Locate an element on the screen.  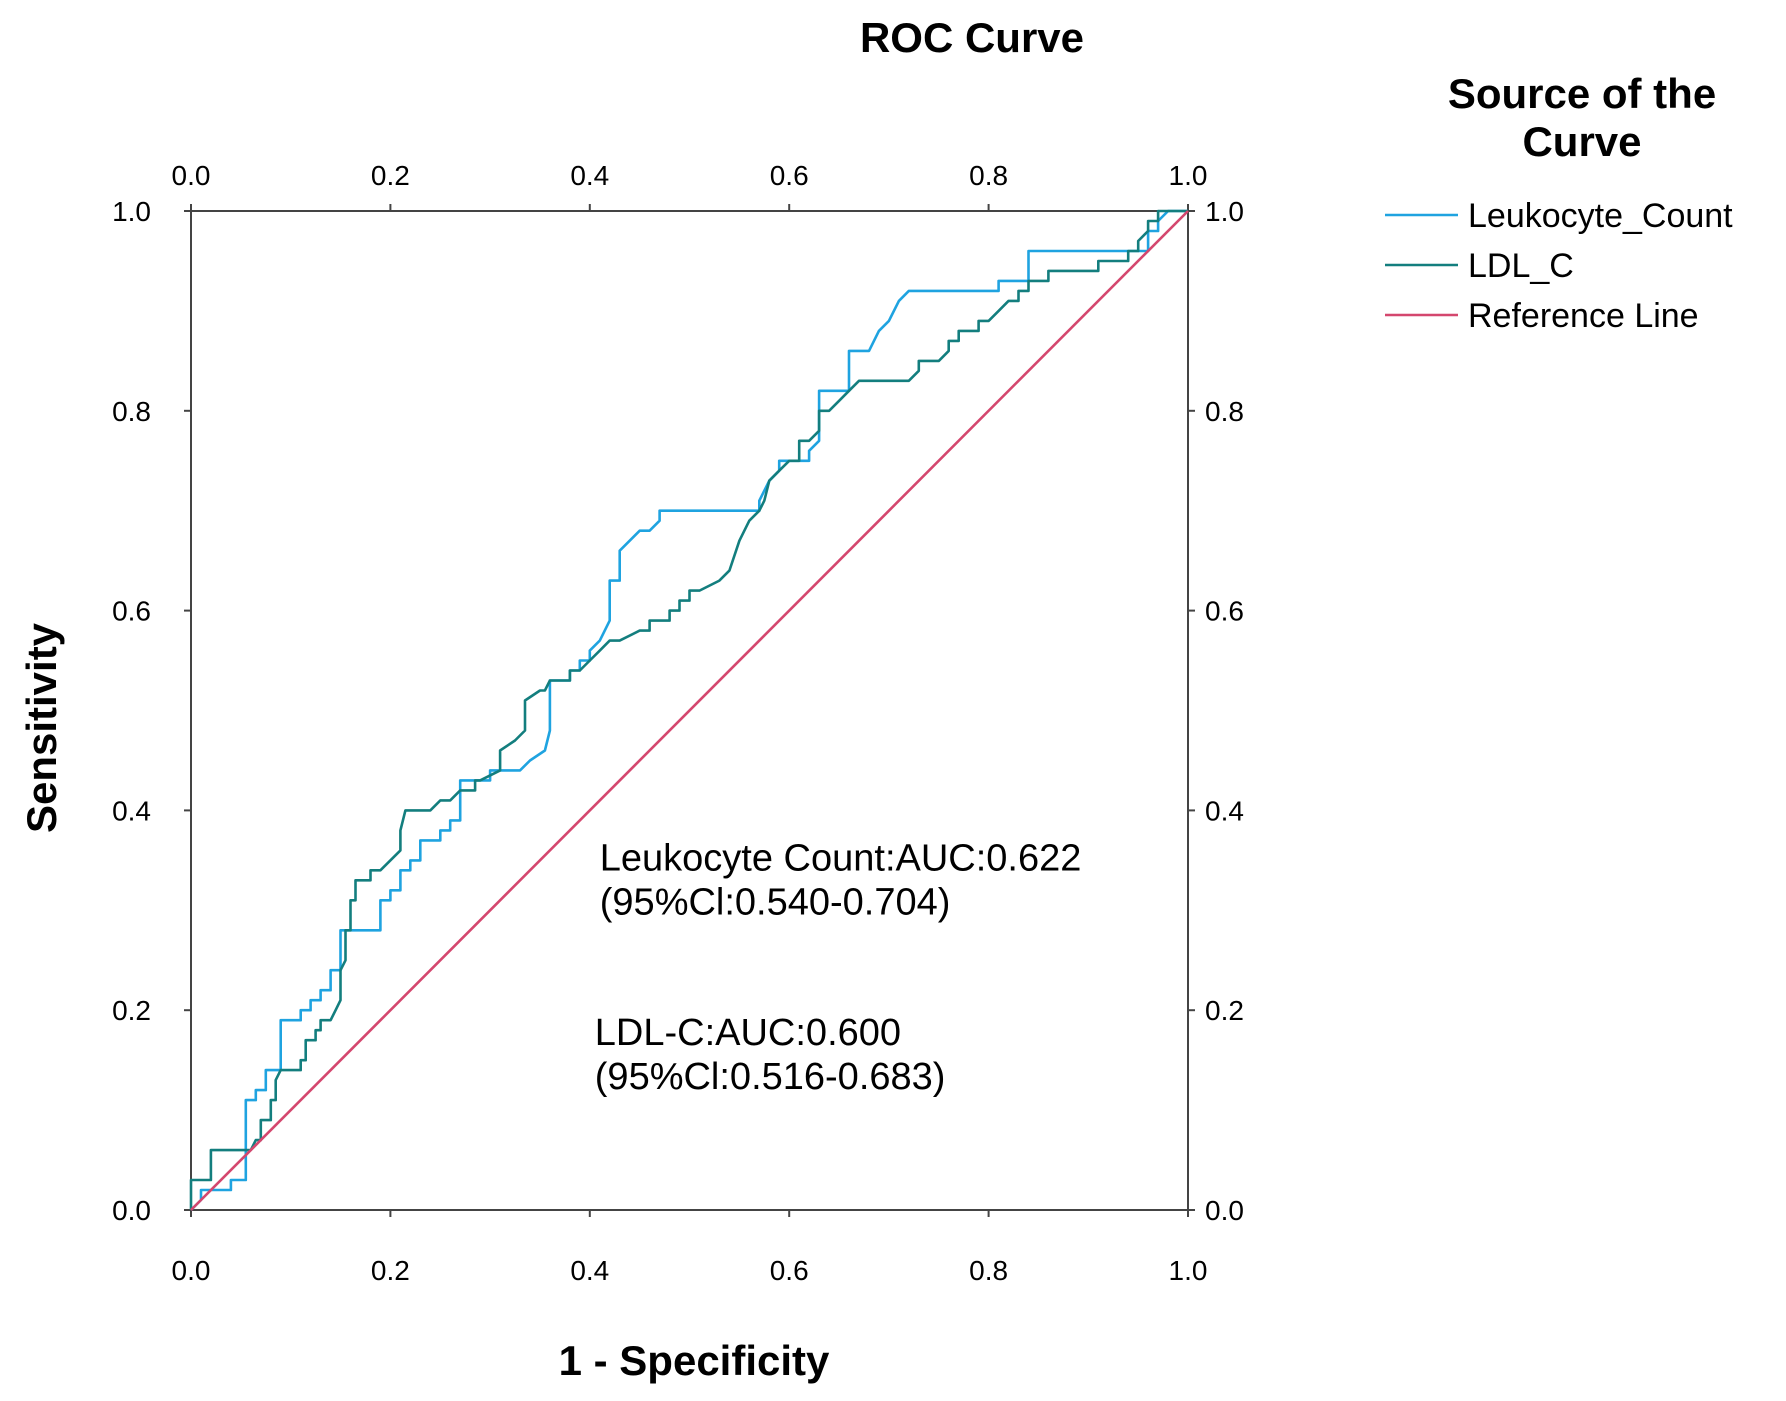
left-y-tick-label: 0.8 is located at coordinates (131, 411).